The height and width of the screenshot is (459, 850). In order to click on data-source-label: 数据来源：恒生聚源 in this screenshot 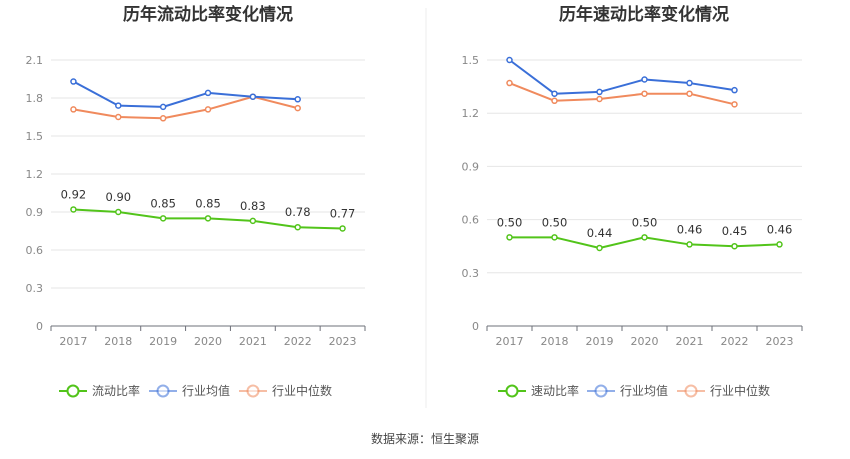, I will do `click(425, 438)`.